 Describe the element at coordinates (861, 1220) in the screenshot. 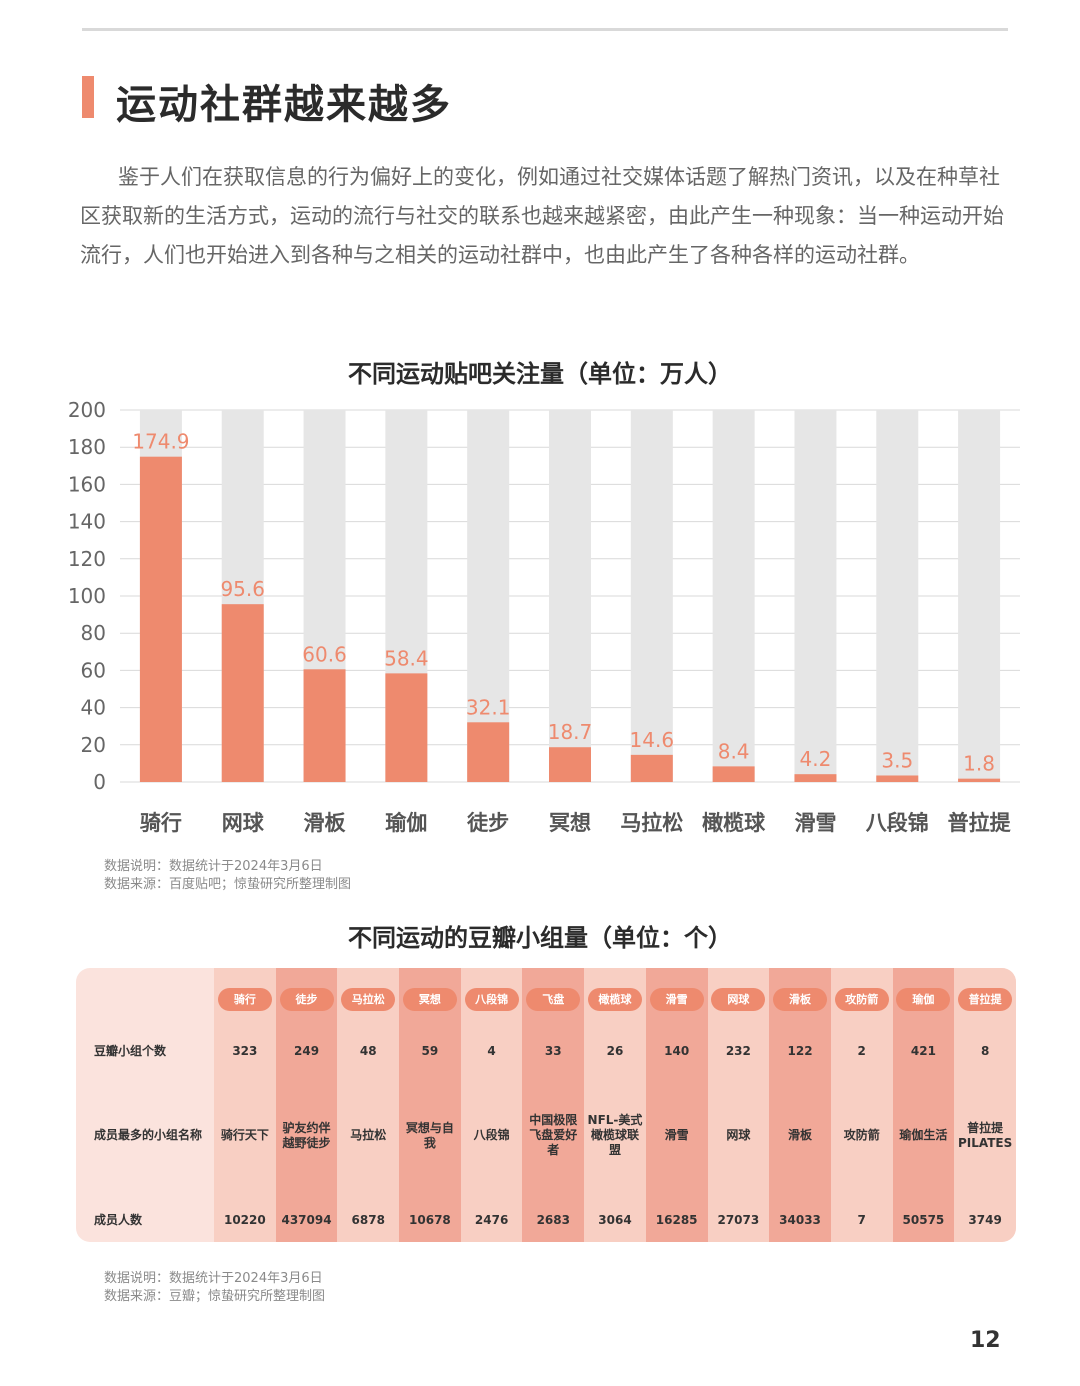

I see `table-cell: 7` at that location.